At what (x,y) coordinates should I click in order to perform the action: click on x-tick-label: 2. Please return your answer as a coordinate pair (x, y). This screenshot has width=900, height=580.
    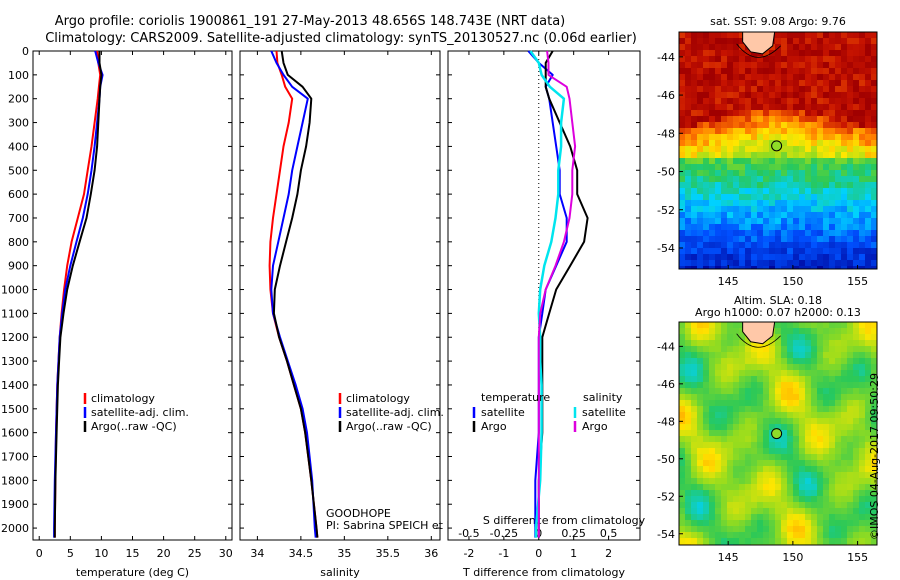
    Looking at the image, I should click on (608, 553).